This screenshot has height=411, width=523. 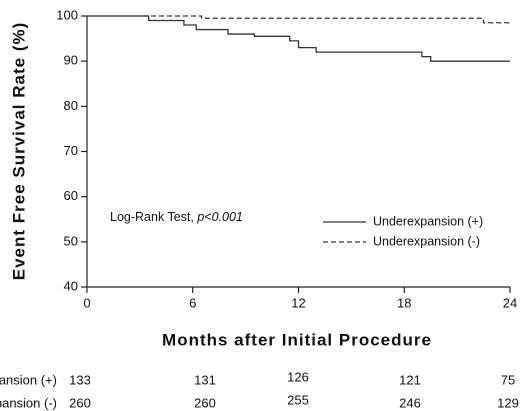 What do you see at coordinates (219, 217) in the screenshot?
I see `annotation-p: p<0.001` at bounding box center [219, 217].